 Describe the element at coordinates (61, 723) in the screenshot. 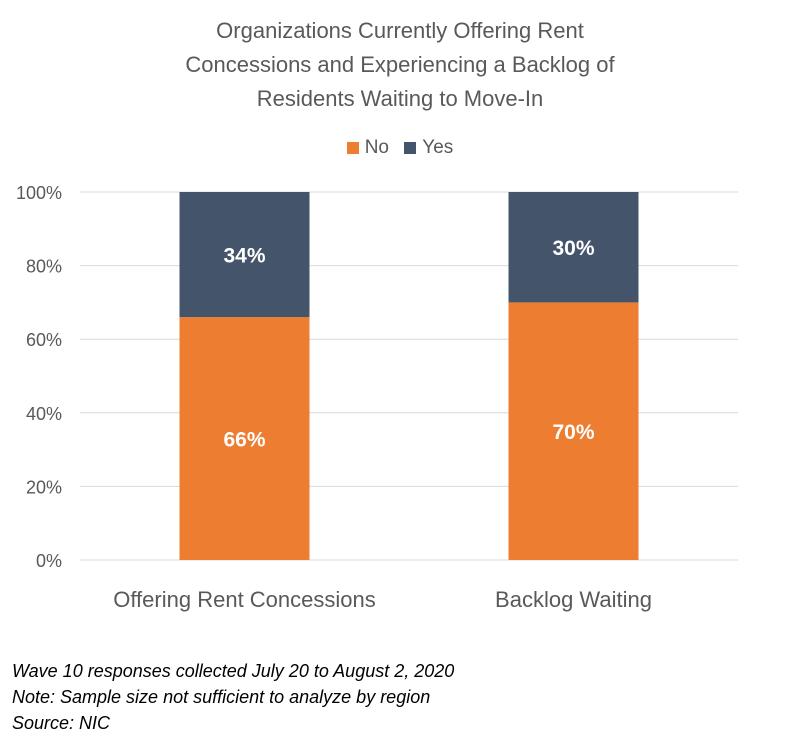

I see `footnote-source: Source: NIC` at that location.